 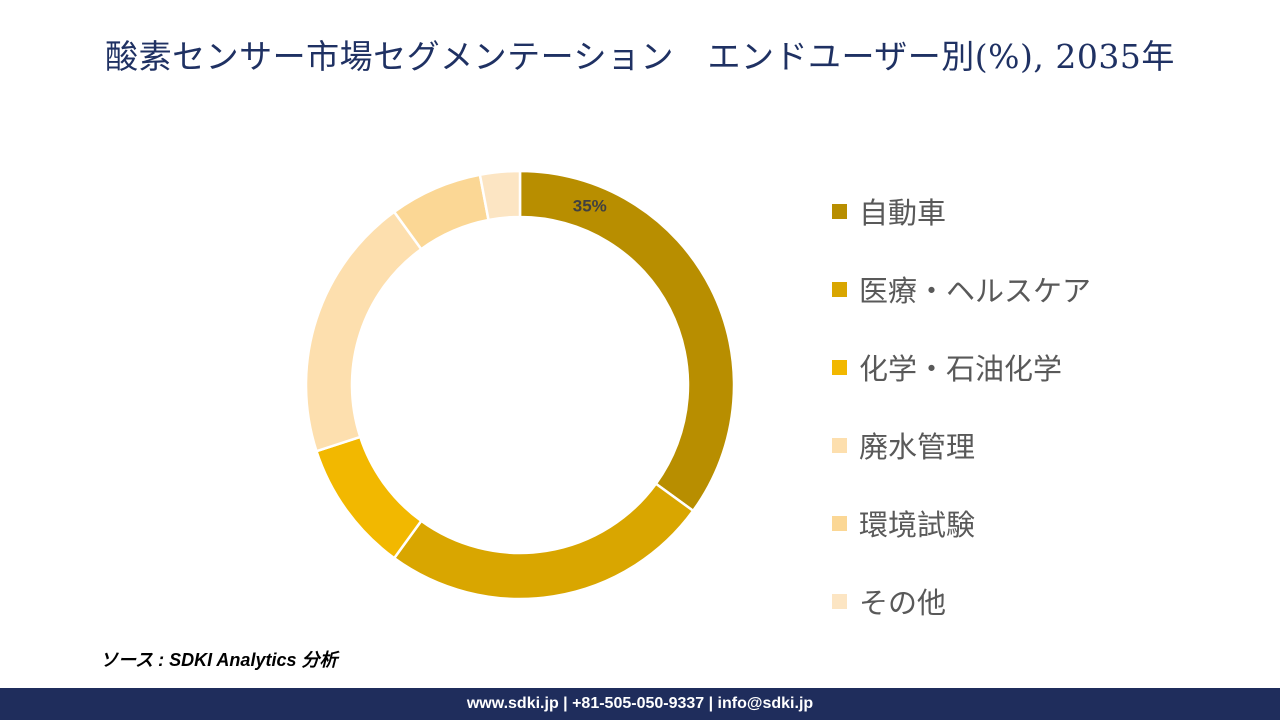 I want to click on legend-label: 自動車, so click(x=903, y=213).